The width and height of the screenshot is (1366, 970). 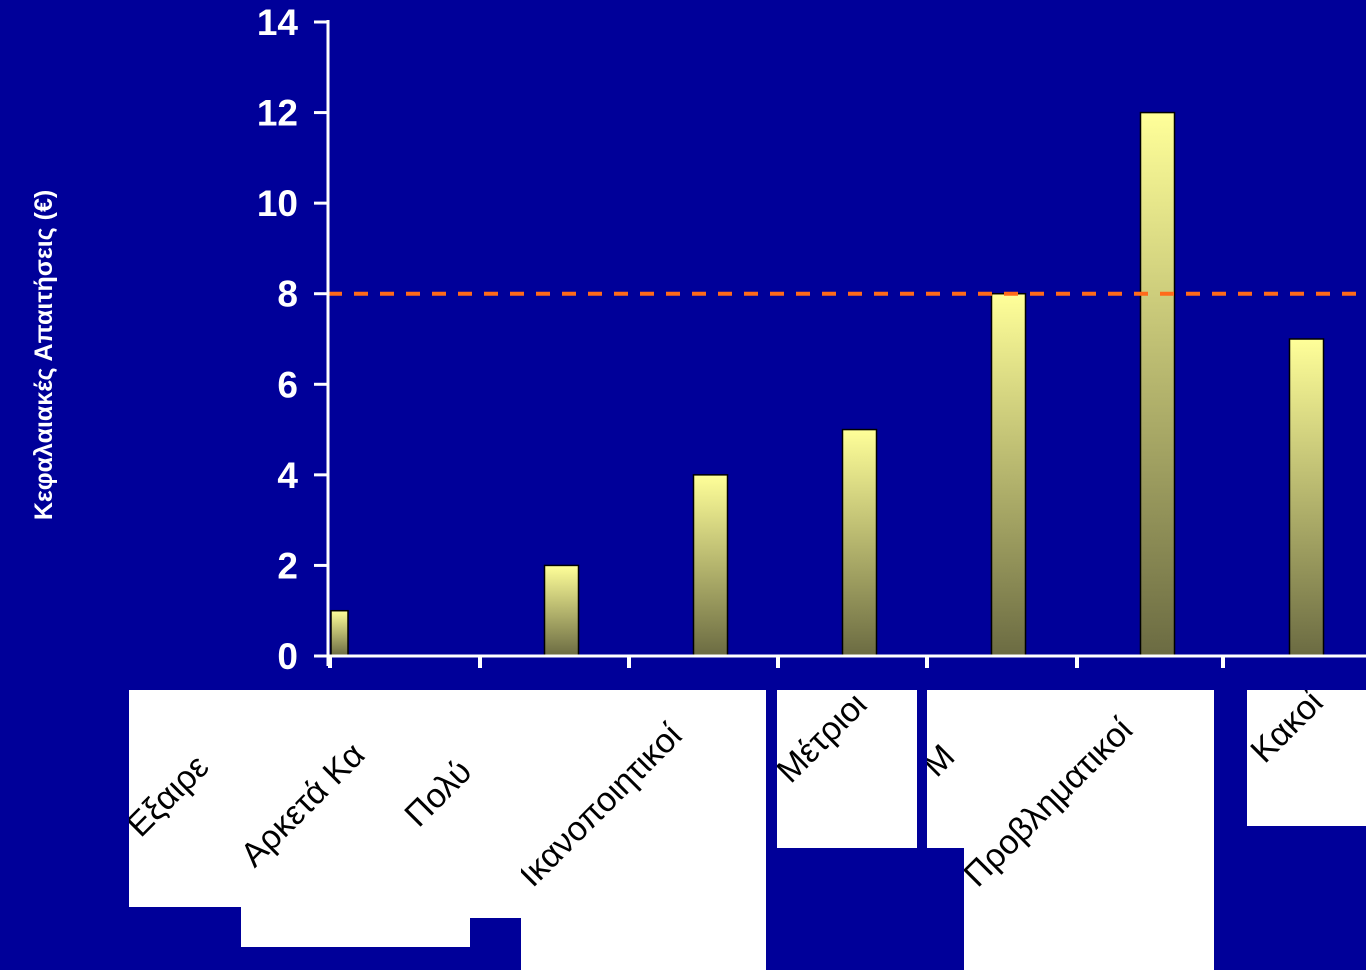 I want to click on category-label: Κακοί, so click(x=1289, y=730).